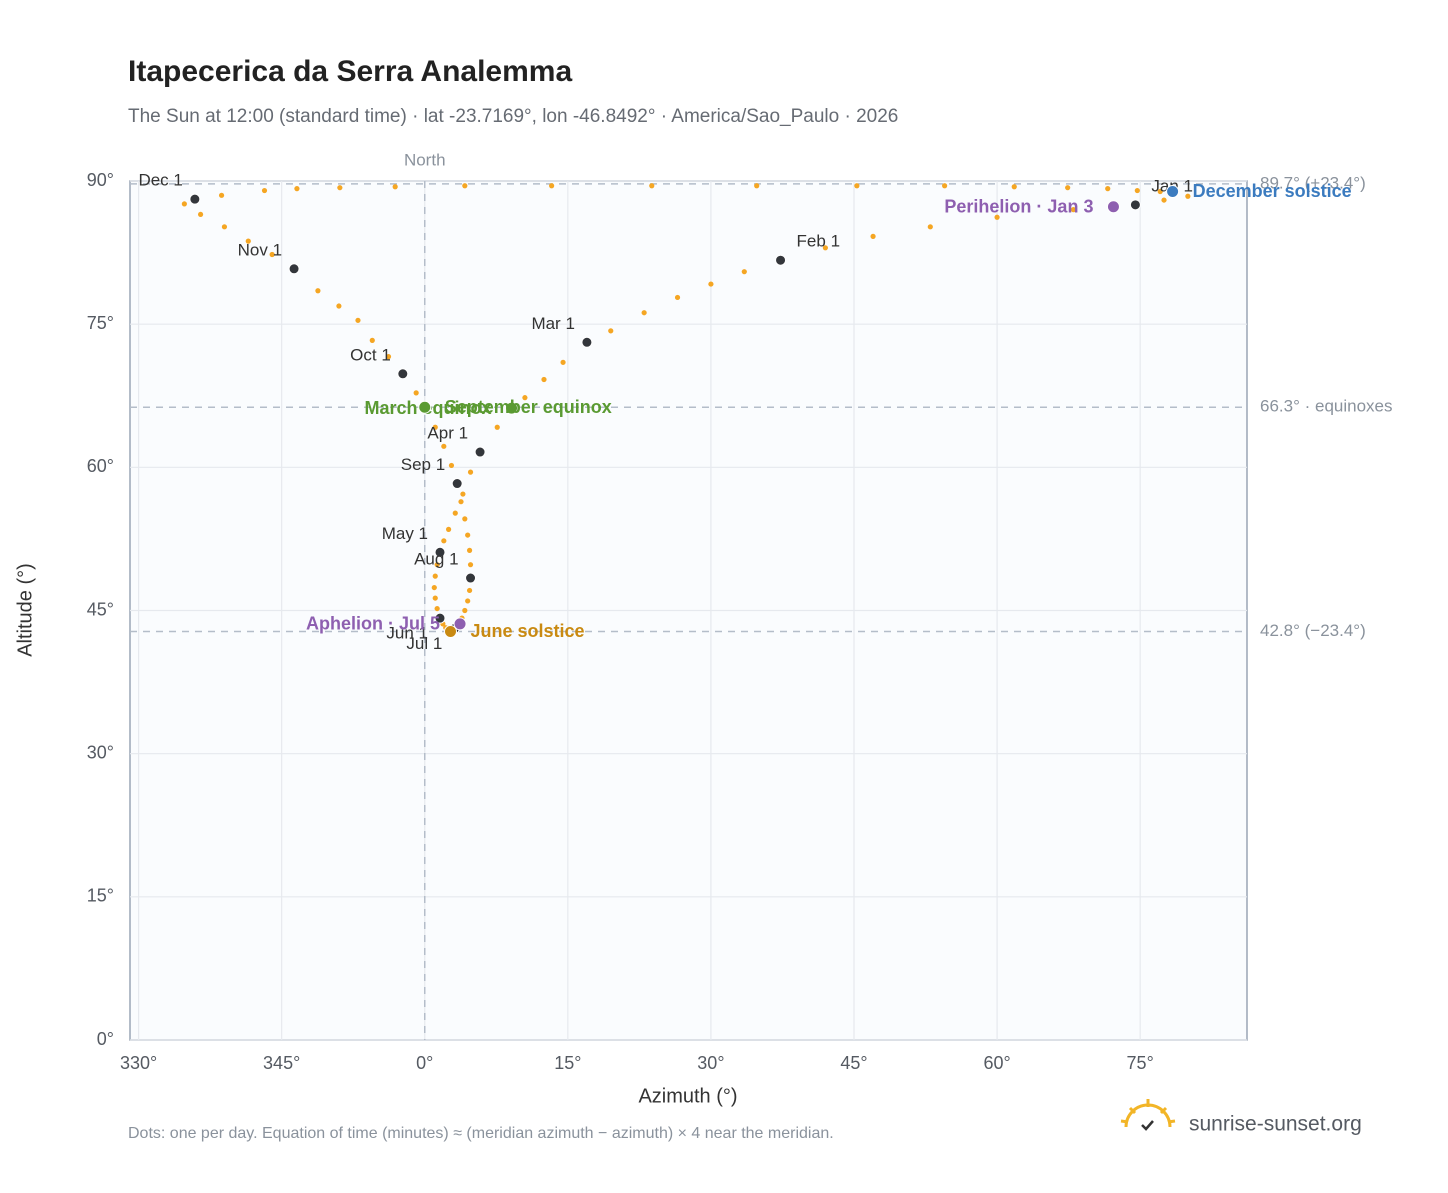 The image size is (1448, 1193). Describe the element at coordinates (853, 1063) in the screenshot. I see `x-tick-label: 45°` at that location.